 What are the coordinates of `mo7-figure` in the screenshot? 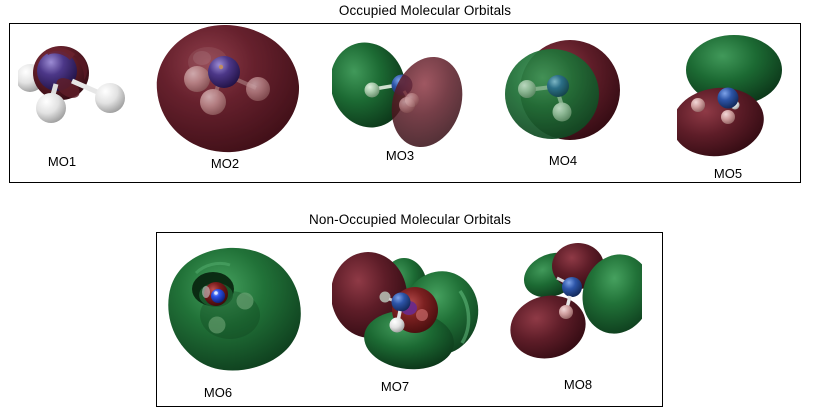 It's located at (412, 318).